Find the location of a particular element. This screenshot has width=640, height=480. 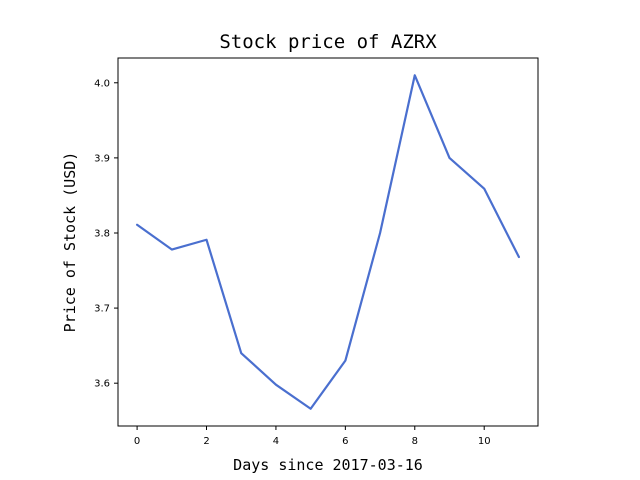

y-tick-label: 3.9 is located at coordinates (102, 158).